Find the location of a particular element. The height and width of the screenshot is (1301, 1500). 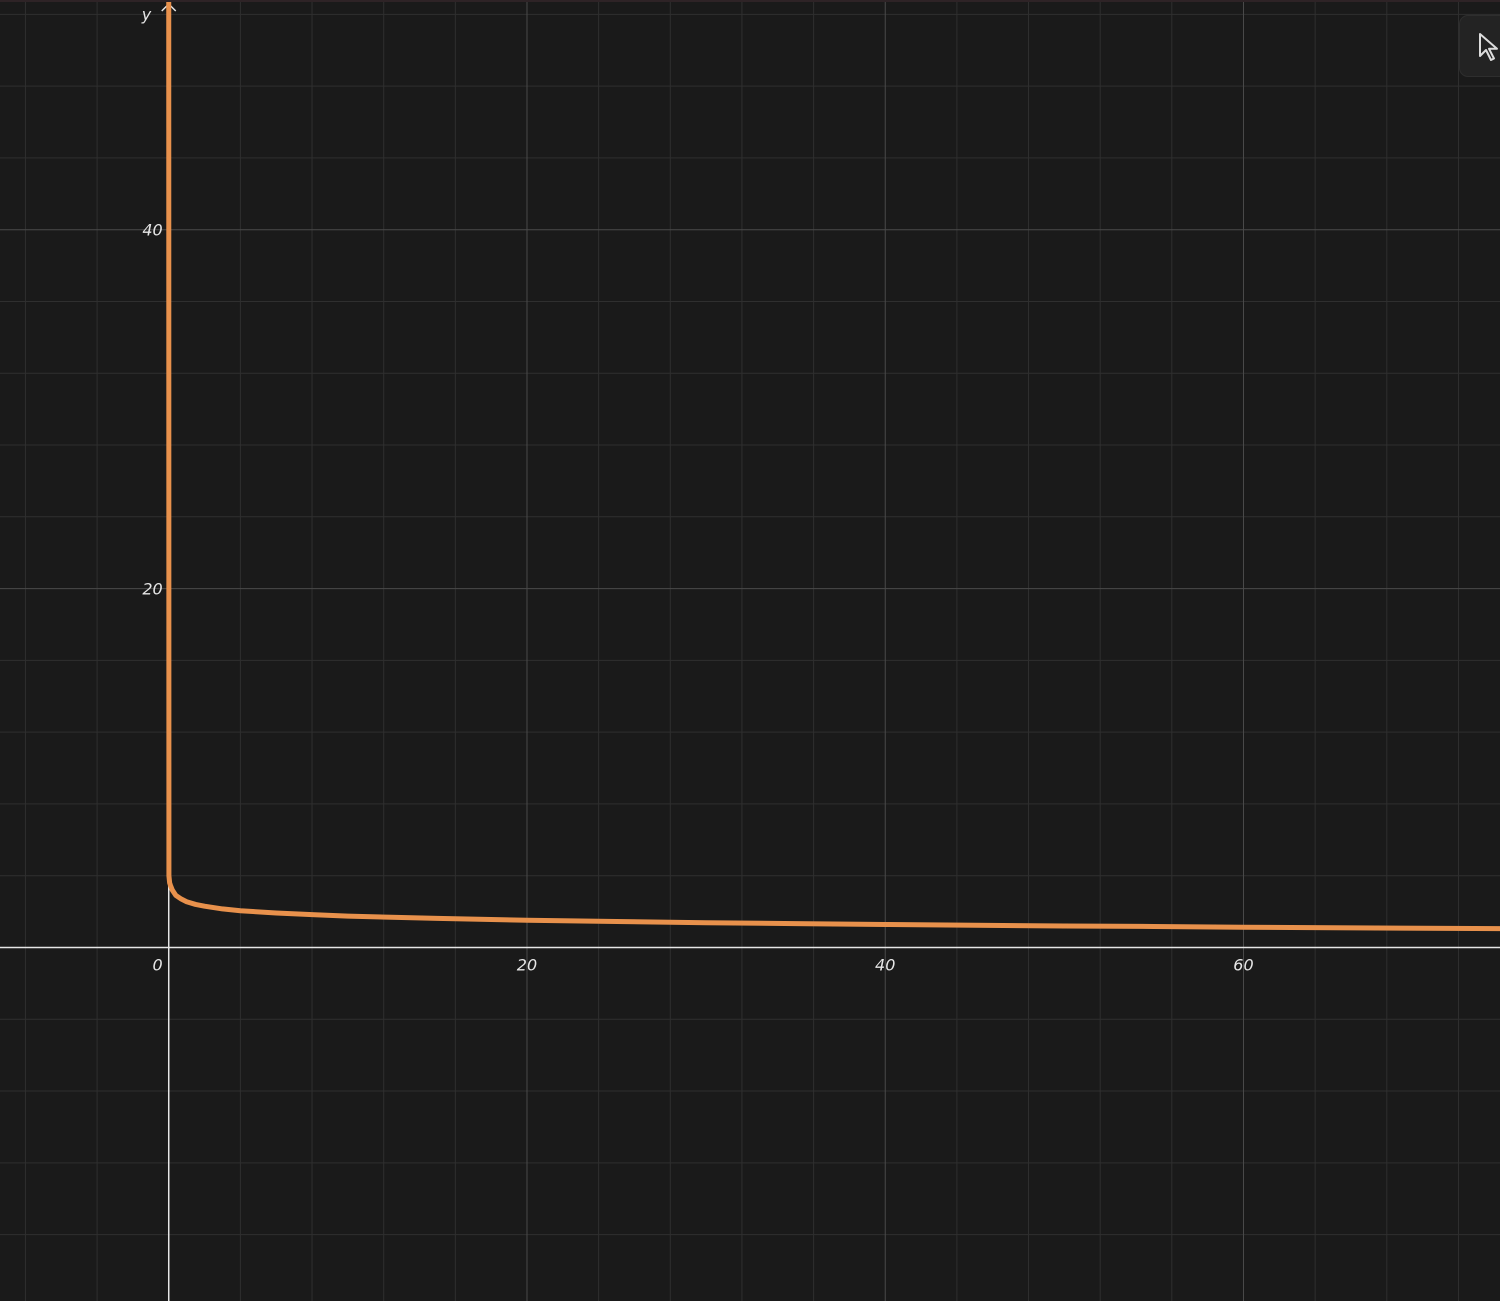

y-tick-label: 20 is located at coordinates (152, 589).